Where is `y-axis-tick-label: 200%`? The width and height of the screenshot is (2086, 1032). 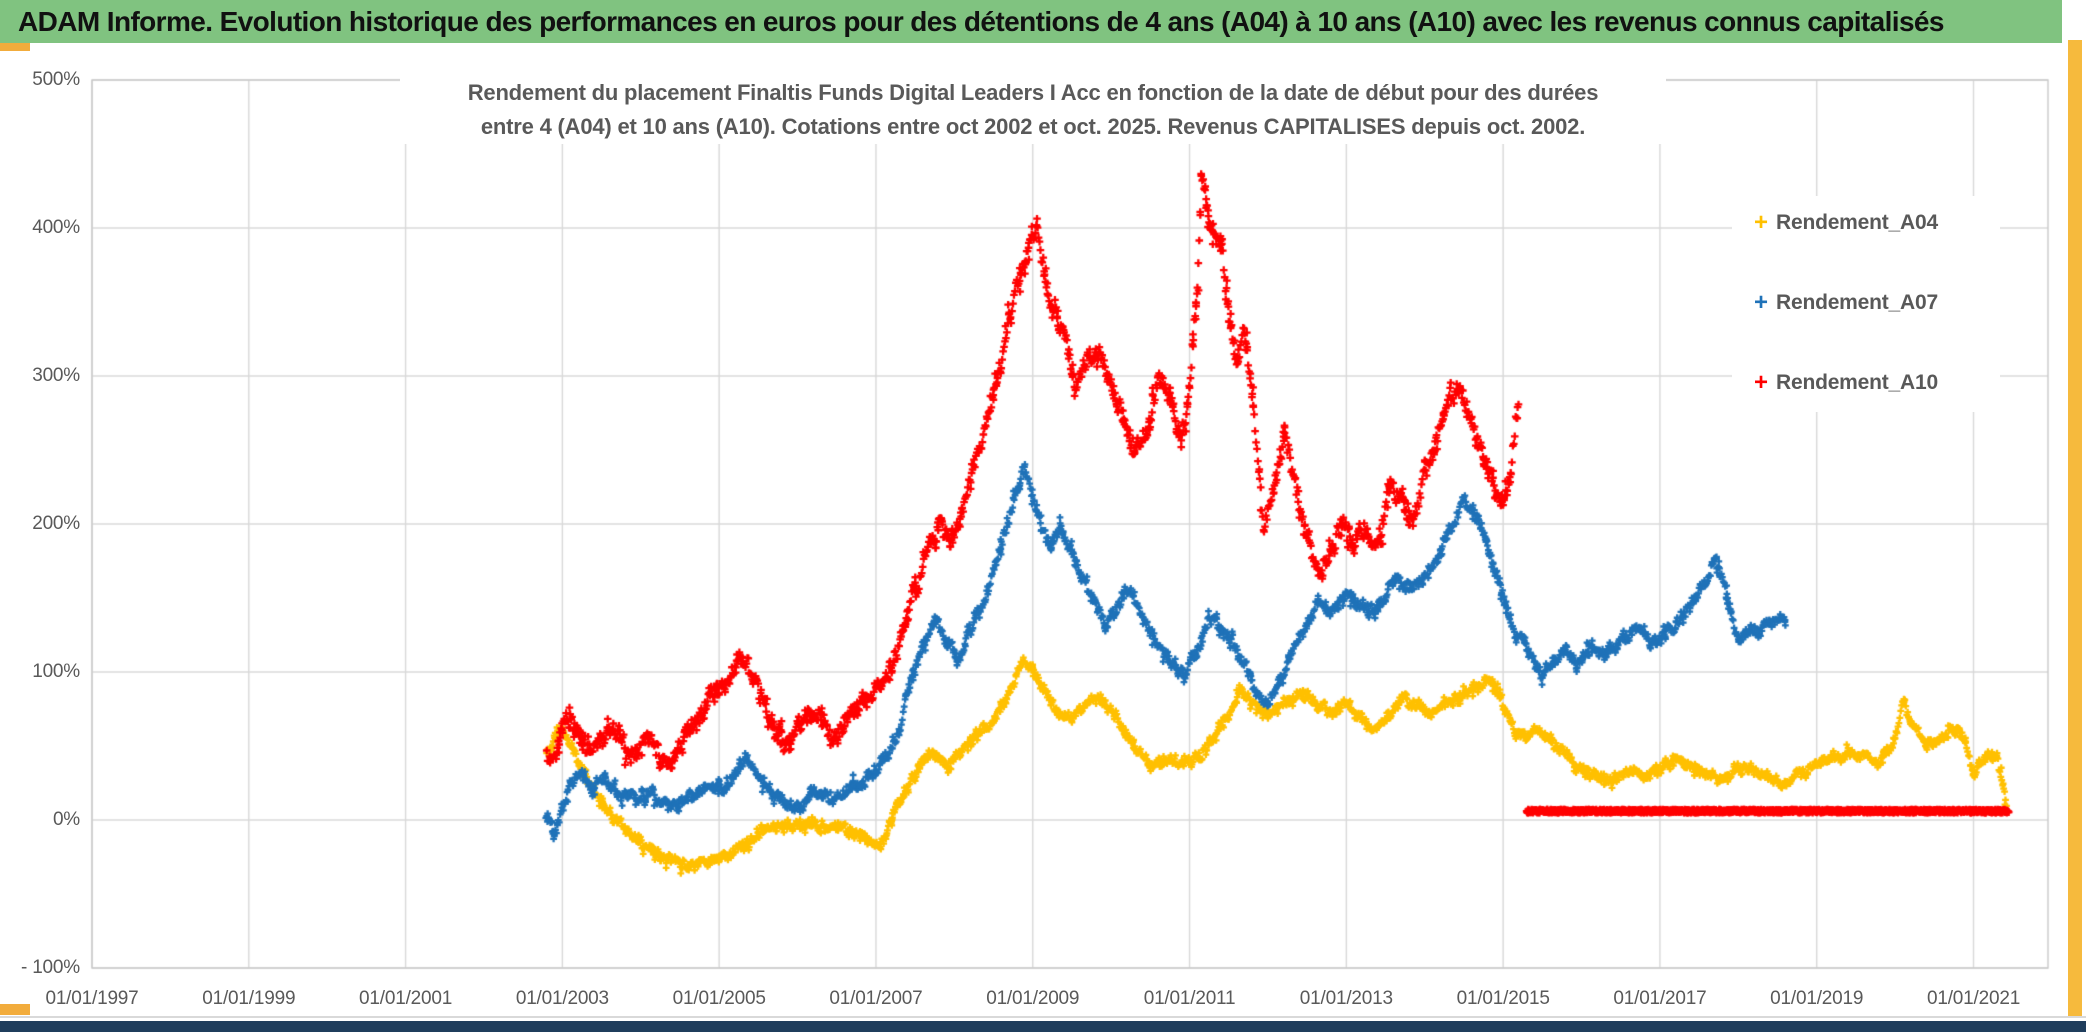
y-axis-tick-label: 200% is located at coordinates (56, 523).